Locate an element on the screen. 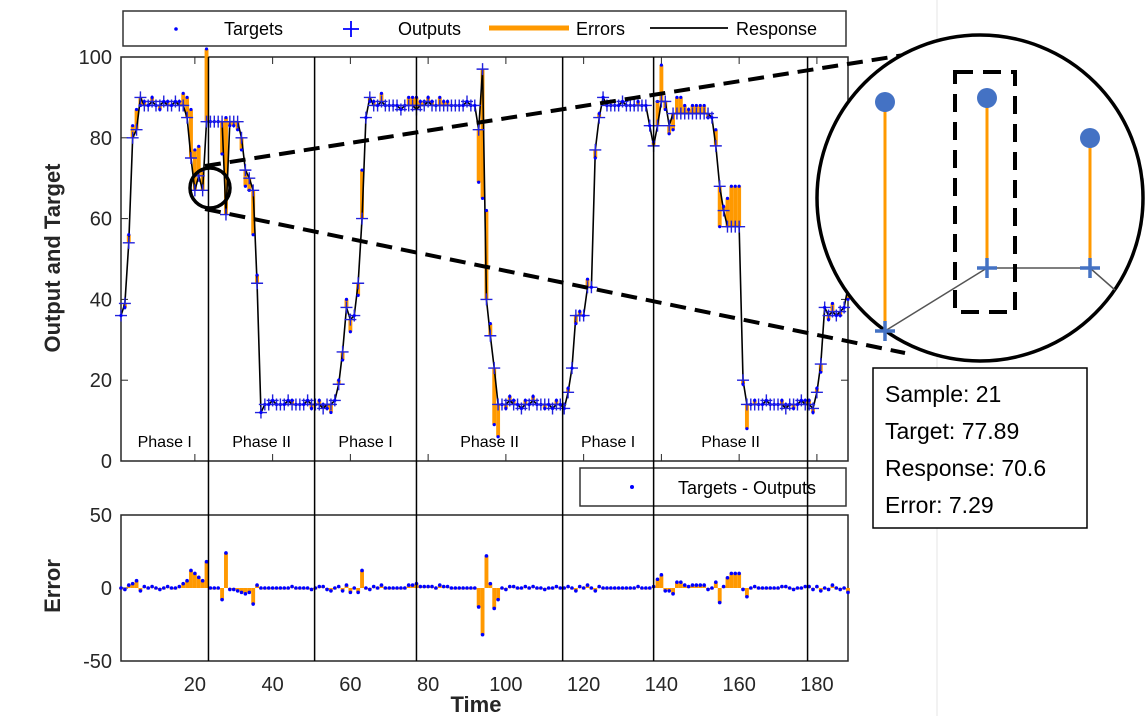  tooltip-target: Target: 77.89 is located at coordinates (952, 431).